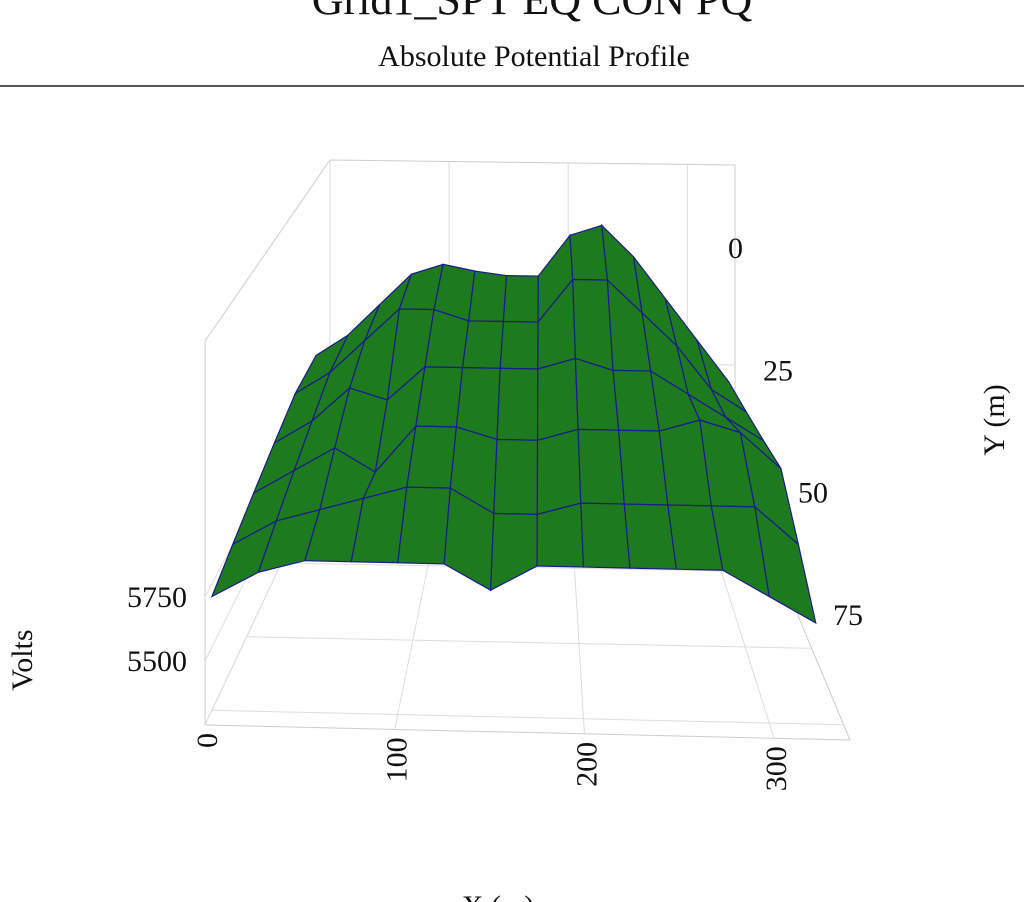 Image resolution: width=1024 pixels, height=902 pixels. What do you see at coordinates (157, 597) in the screenshot?
I see `z-tick-label: 5750` at bounding box center [157, 597].